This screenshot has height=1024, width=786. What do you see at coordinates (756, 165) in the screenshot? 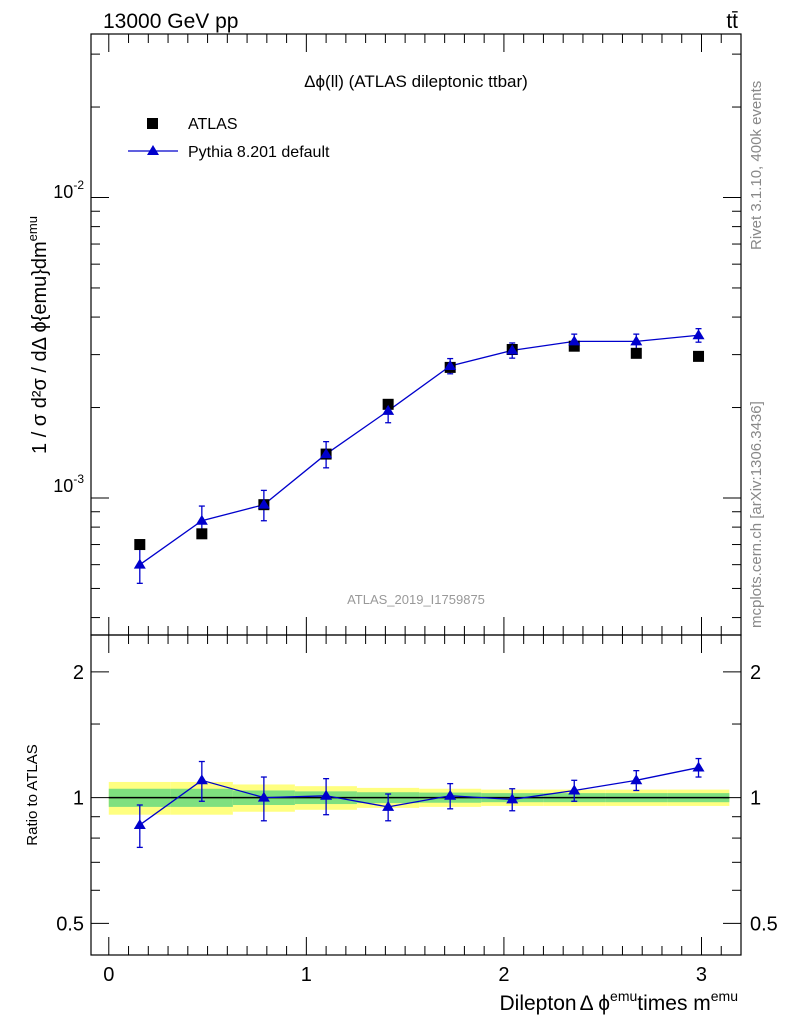
I see `rivet-label: Rivet 3.1.10, 400k events` at bounding box center [756, 165].